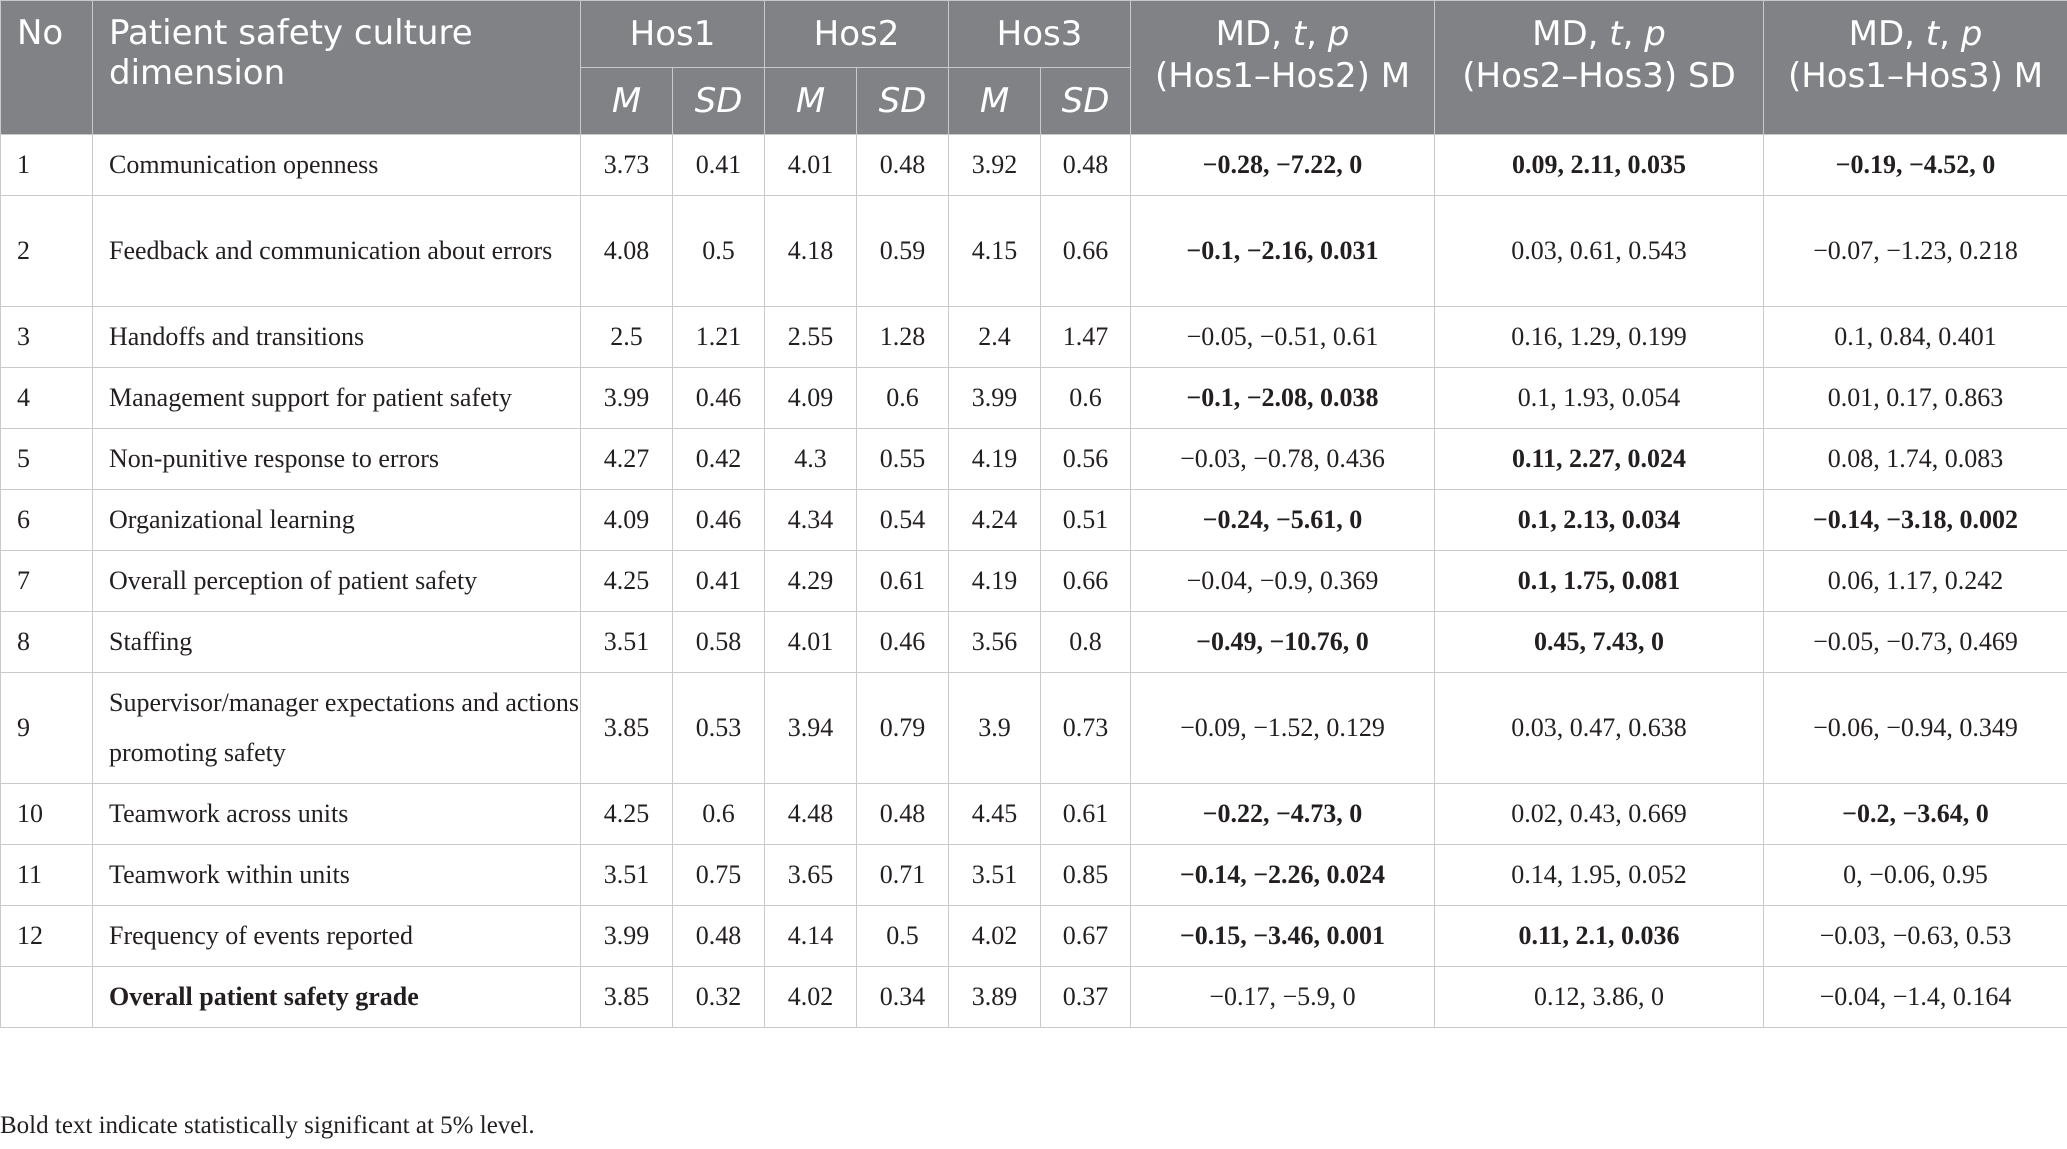  I want to click on cell-hos2-mean: 4.3, so click(810, 459).